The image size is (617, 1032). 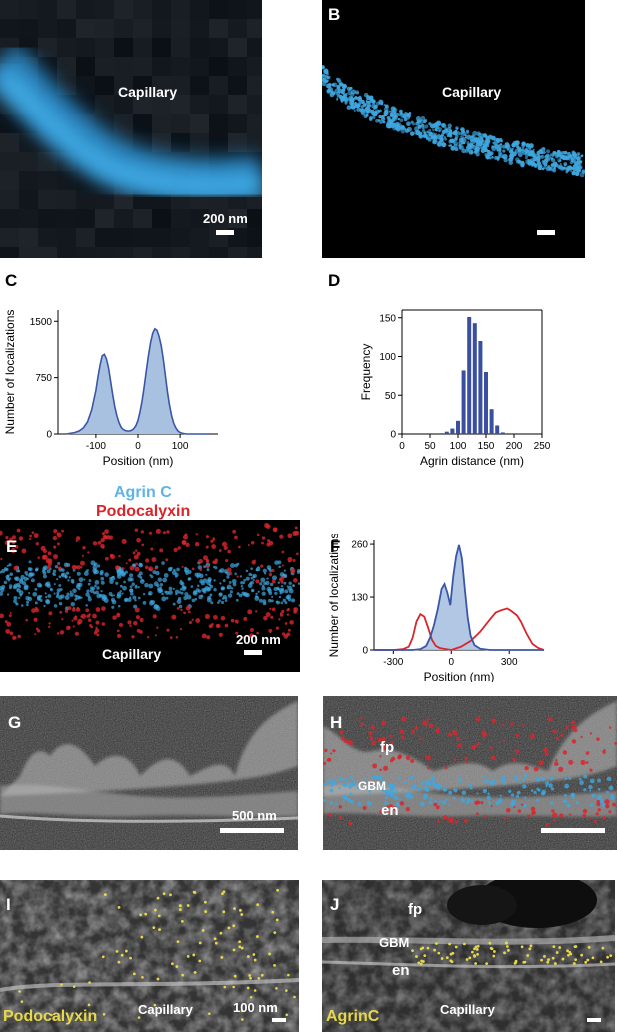 What do you see at coordinates (453, 129) in the screenshot?
I see `microscopy-image-b: Capillary` at bounding box center [453, 129].